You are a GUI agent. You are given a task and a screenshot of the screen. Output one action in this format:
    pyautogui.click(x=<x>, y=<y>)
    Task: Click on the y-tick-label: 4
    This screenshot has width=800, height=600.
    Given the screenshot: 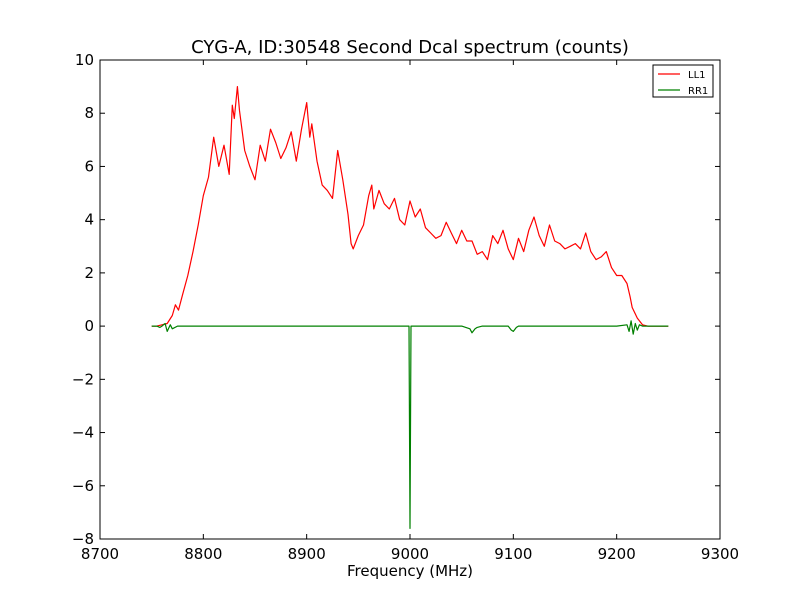 What is the action you would take?
    pyautogui.click(x=89, y=220)
    